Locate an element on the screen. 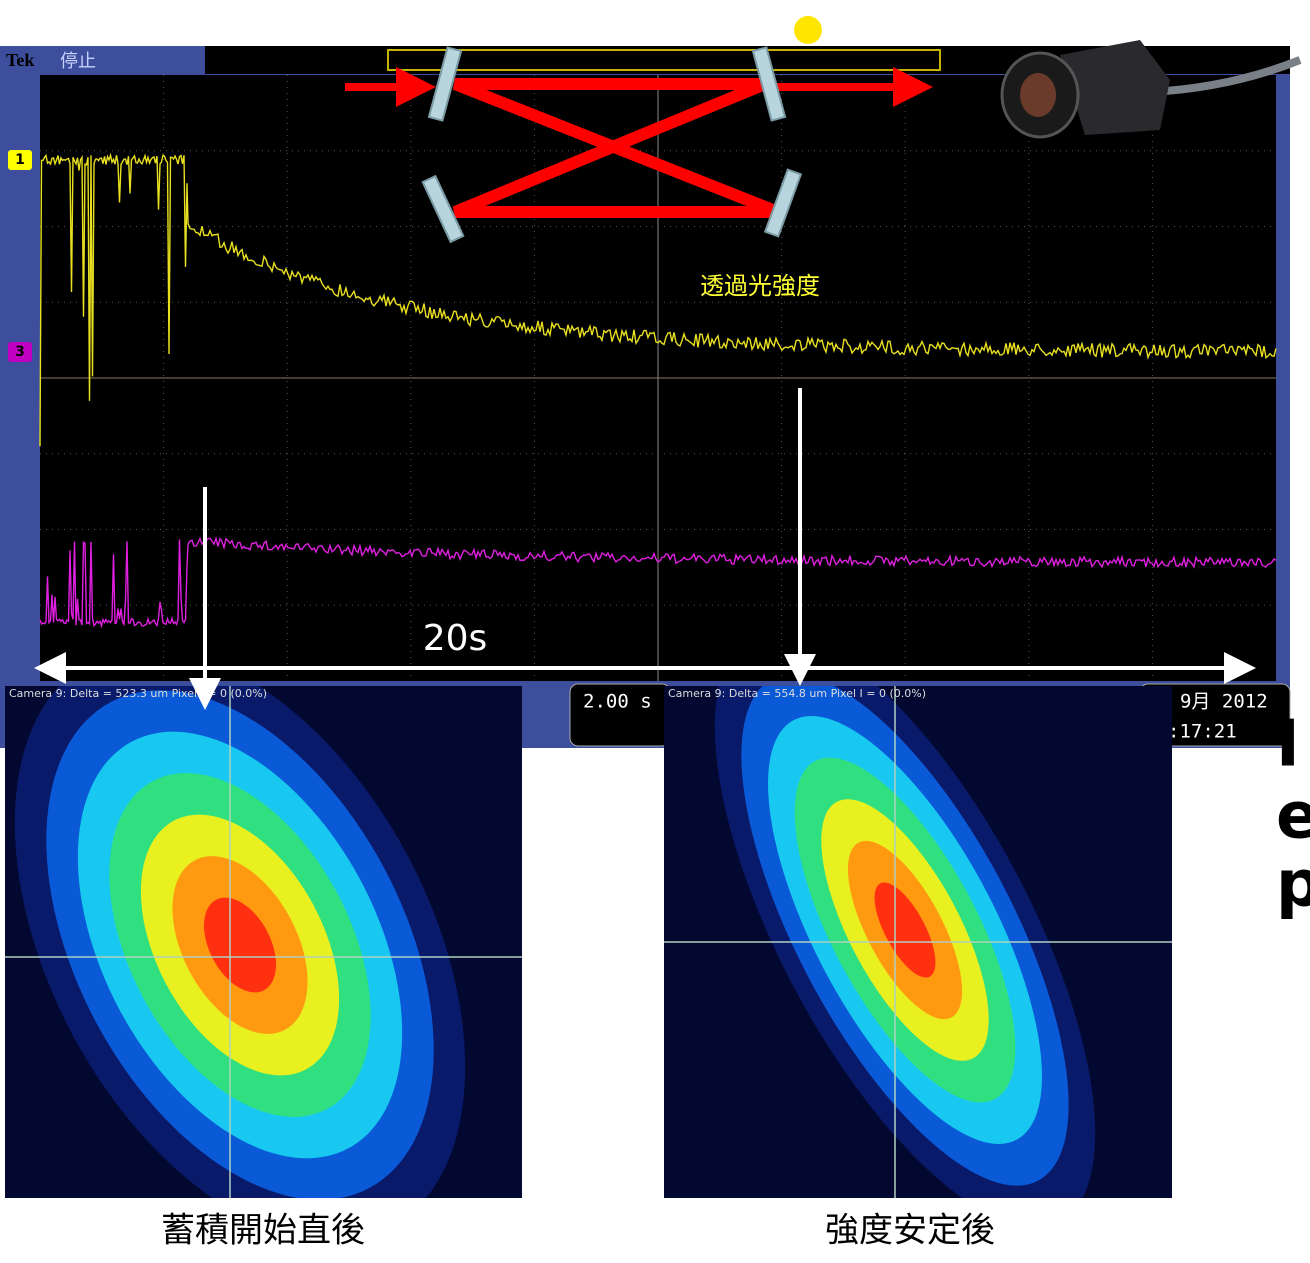 The height and width of the screenshot is (1263, 1310). caption: 蓄積開始直後 is located at coordinates (263, 1231).